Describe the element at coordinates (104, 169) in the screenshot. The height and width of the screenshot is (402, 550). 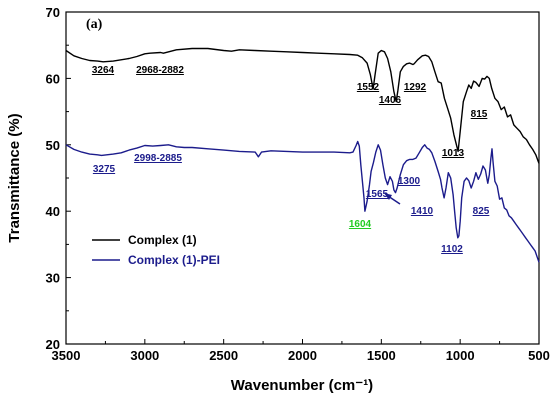
I see `peak-label: 3275` at that location.